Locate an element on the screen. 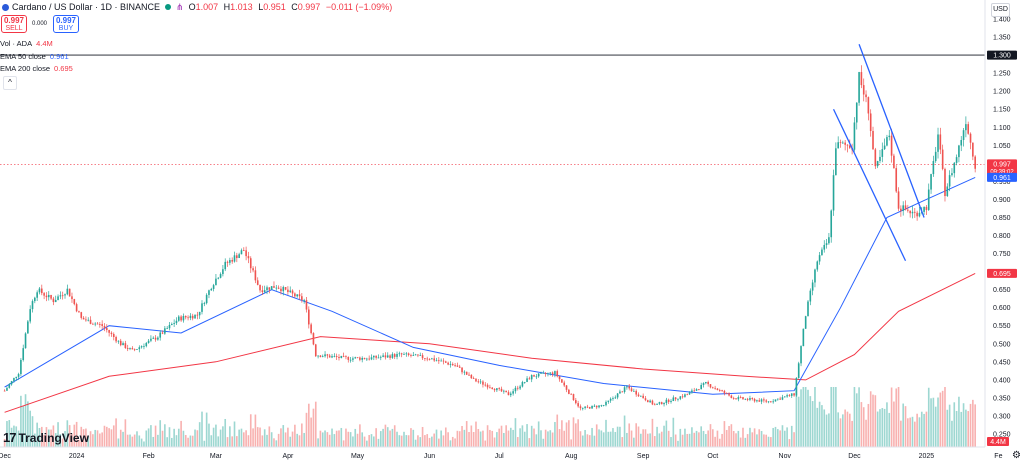 The image size is (1024, 464). time-tick-label: Aug is located at coordinates (571, 456).